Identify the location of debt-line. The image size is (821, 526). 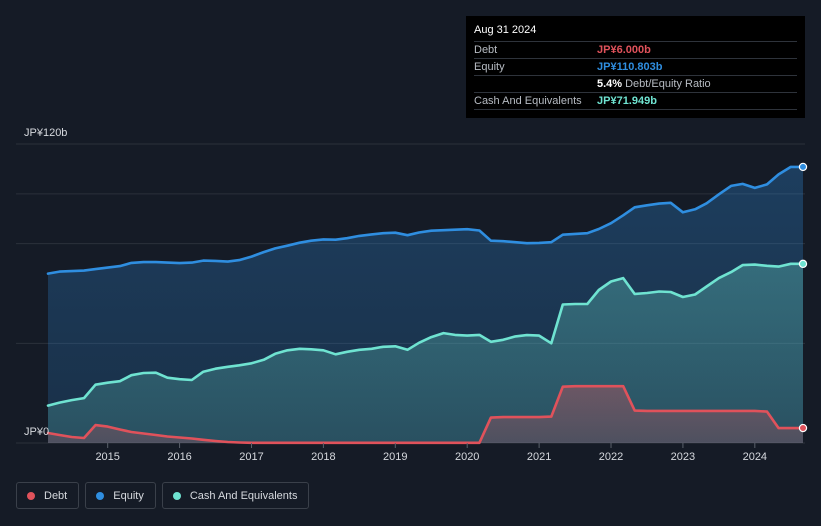
(425, 414).